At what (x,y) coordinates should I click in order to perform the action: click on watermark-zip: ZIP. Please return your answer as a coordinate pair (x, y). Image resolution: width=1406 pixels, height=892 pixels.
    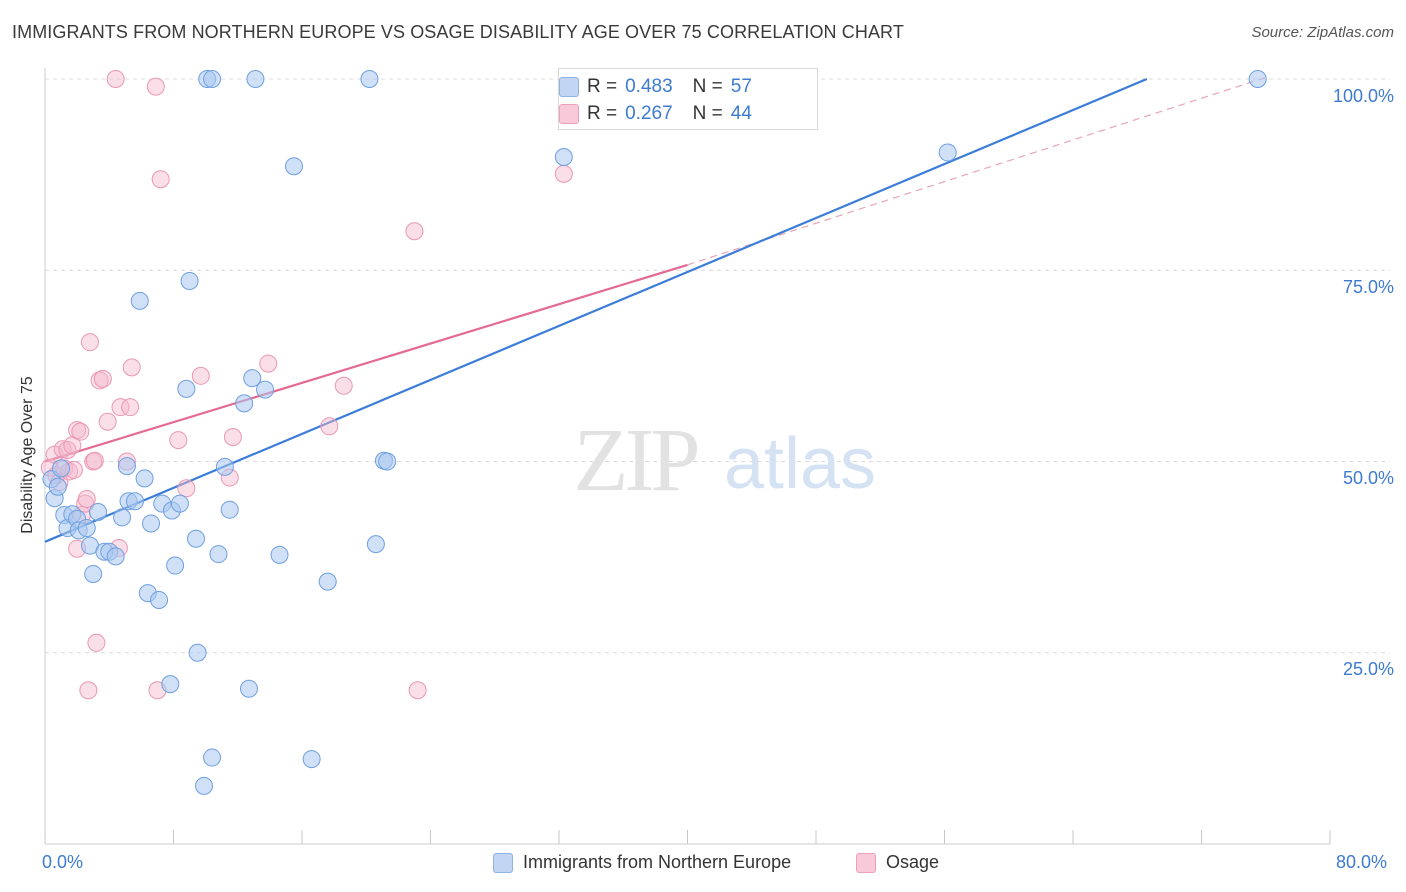
    Looking at the image, I should click on (636, 460).